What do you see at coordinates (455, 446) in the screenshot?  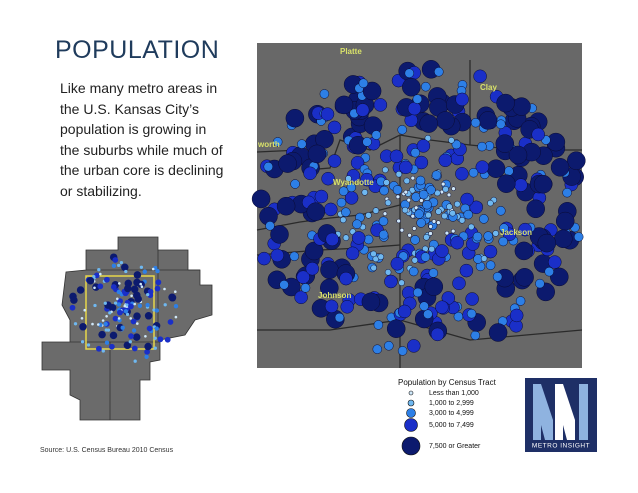 I see `legend-label: 7,500 or Greater` at bounding box center [455, 446].